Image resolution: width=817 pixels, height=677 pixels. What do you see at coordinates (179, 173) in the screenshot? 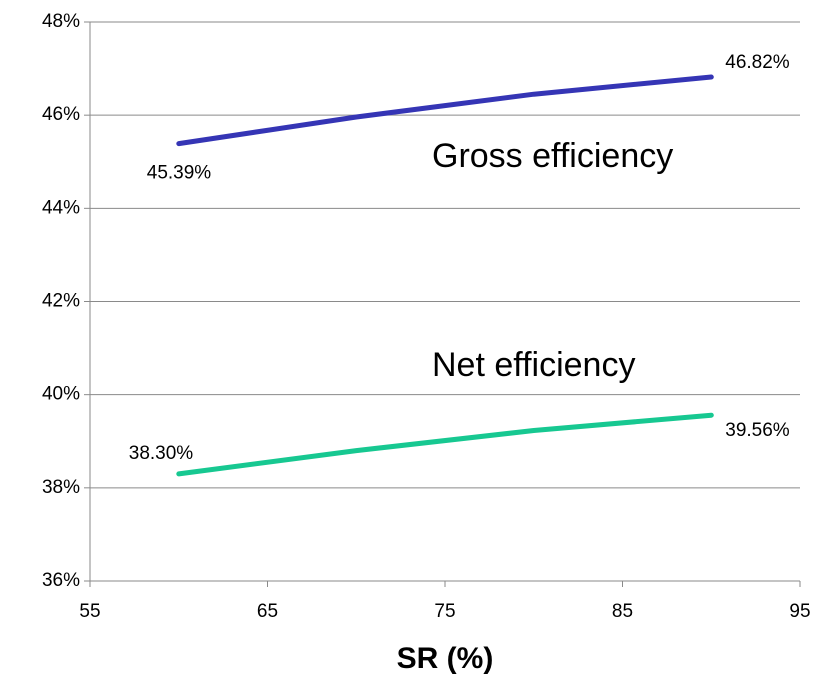
I see `data-label: 45.39%` at bounding box center [179, 173].